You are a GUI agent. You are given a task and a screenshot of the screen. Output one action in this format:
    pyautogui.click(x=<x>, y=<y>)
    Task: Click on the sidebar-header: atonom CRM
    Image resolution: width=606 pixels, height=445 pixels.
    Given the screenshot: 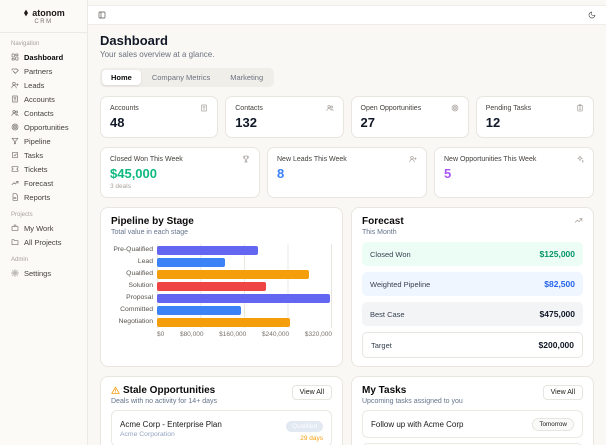 What is the action you would take?
    pyautogui.click(x=43, y=20)
    